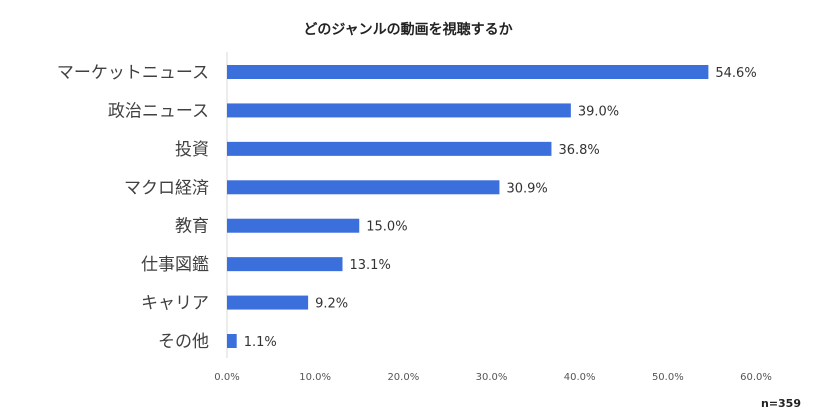 This screenshot has height=414, width=816. Describe the element at coordinates (315, 377) in the screenshot. I see `x-tick-label: 10.0%` at that location.